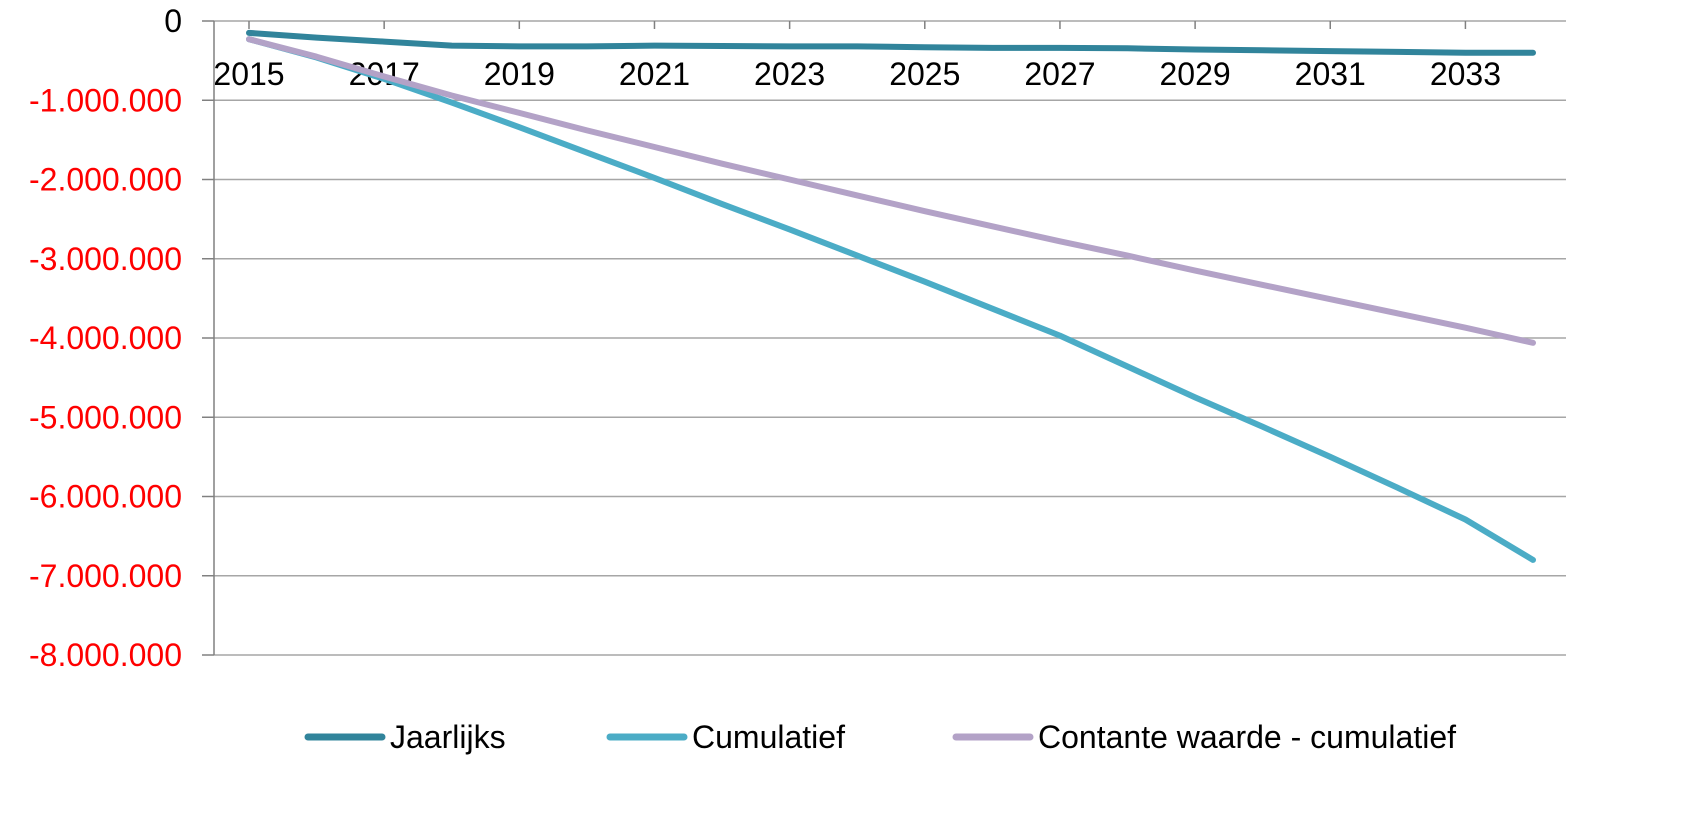 The image size is (1698, 816). What do you see at coordinates (1330, 74) in the screenshot?
I see `x-tick-label: 2031` at bounding box center [1330, 74].